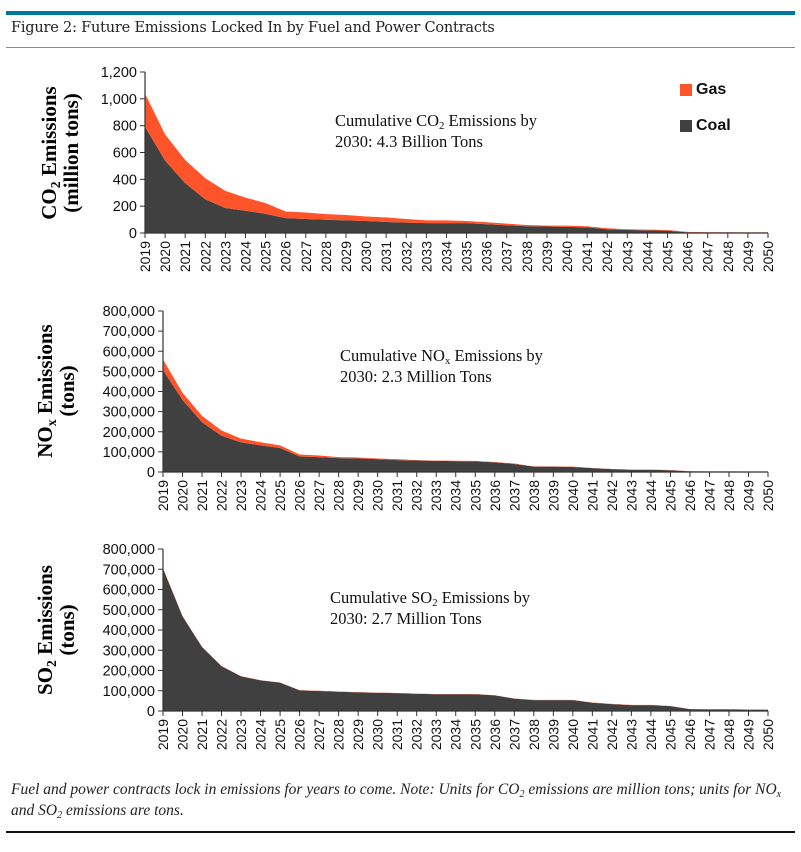 The image size is (801, 852). I want to click on so2-y-tick-label: 0, so click(151, 712).